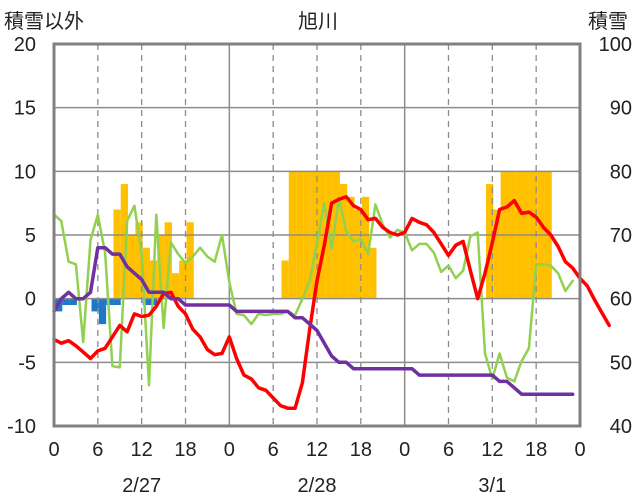 The height and width of the screenshot is (501, 636). Describe the element at coordinates (621, 236) in the screenshot. I see `y-right-tick-label: 70` at that location.